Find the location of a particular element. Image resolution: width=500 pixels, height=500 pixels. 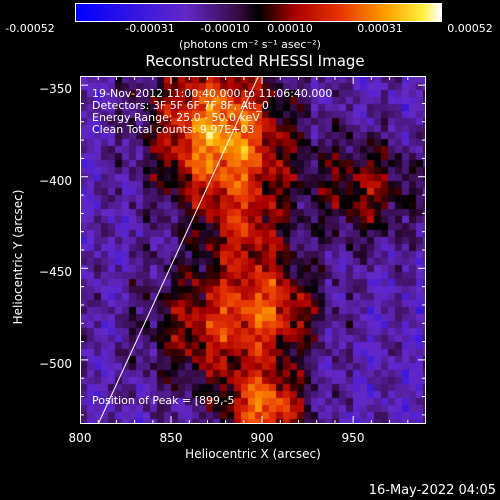

date-stamp: 16-May-2022 04:05 is located at coordinates (432, 490).